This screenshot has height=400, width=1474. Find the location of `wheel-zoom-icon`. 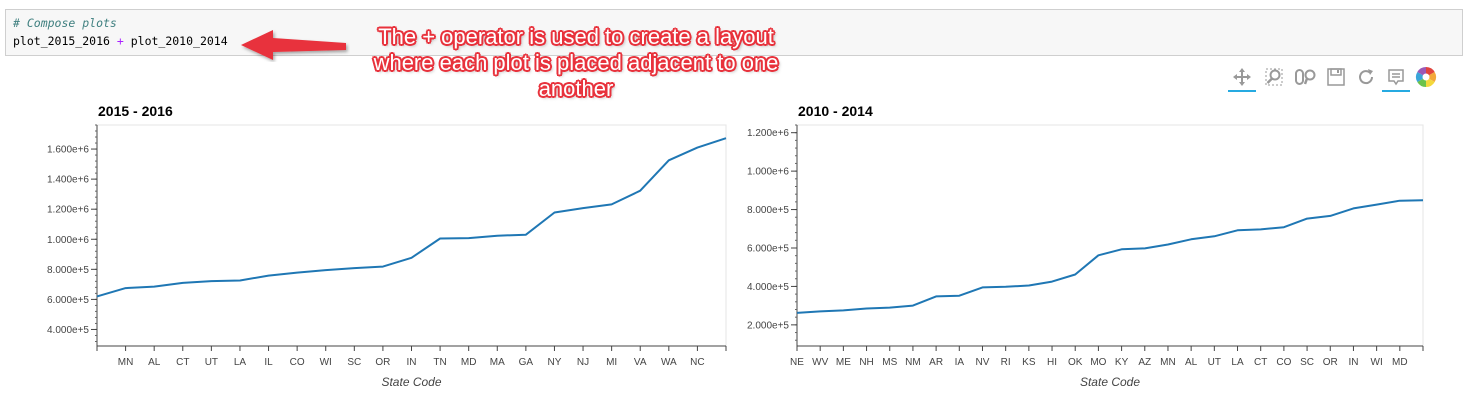

wheel-zoom-icon is located at coordinates (1305, 77).